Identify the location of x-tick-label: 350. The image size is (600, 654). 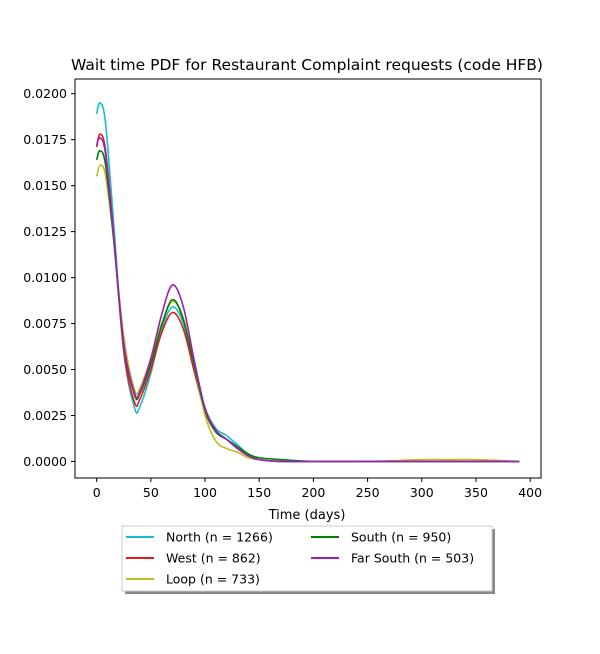
(476, 492).